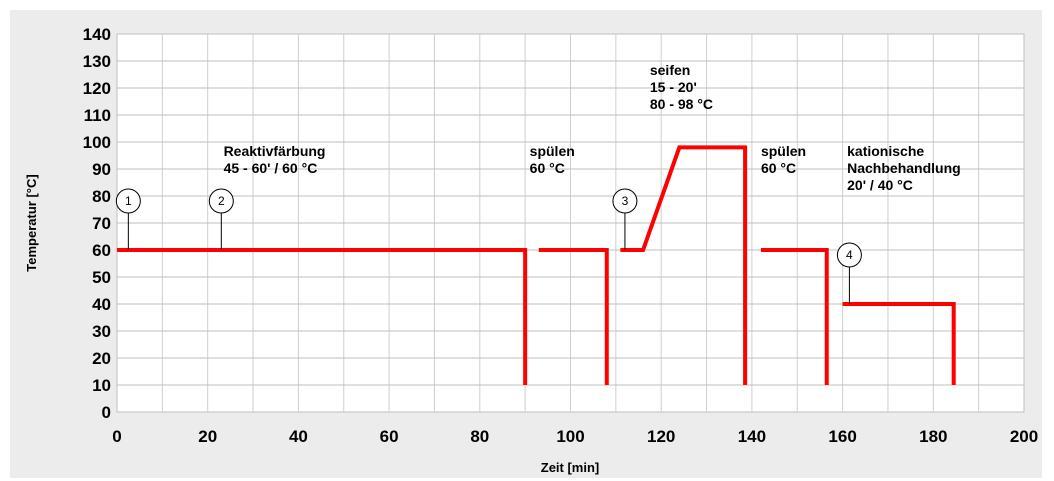 The width and height of the screenshot is (1054, 481). Describe the element at coordinates (97, 34) in the screenshot. I see `y-tick-label: 140` at that location.